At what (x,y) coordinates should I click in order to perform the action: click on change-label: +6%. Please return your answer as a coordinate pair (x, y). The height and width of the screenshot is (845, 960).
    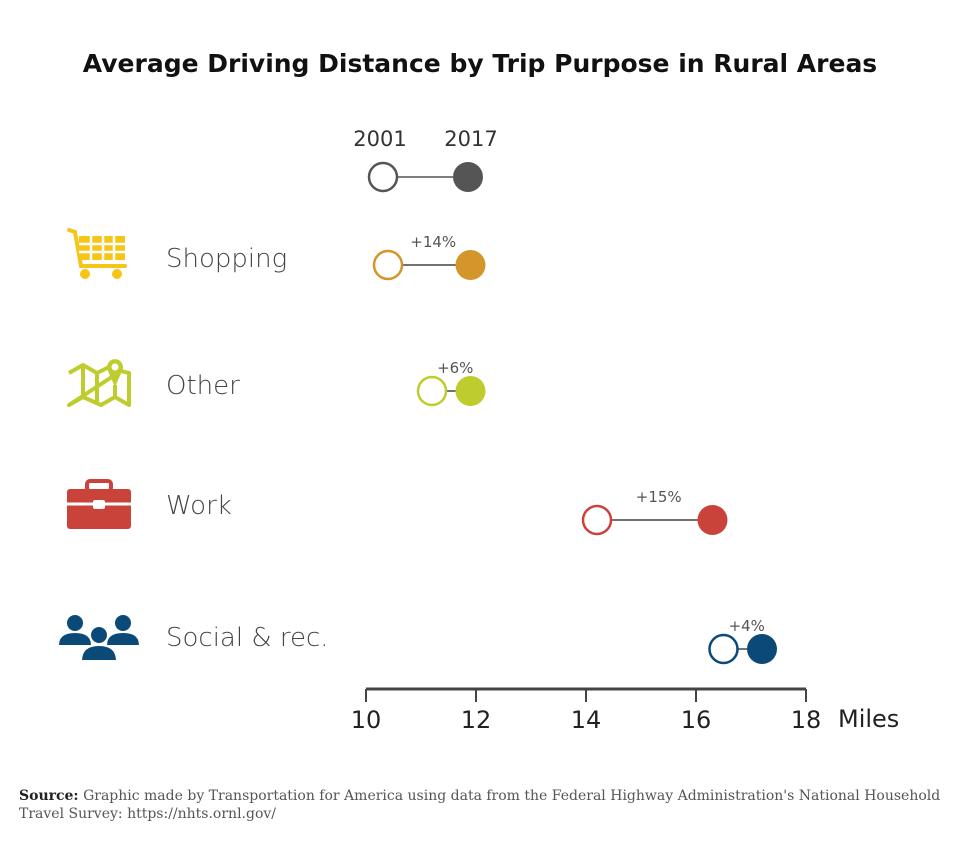
    Looking at the image, I should click on (455, 368).